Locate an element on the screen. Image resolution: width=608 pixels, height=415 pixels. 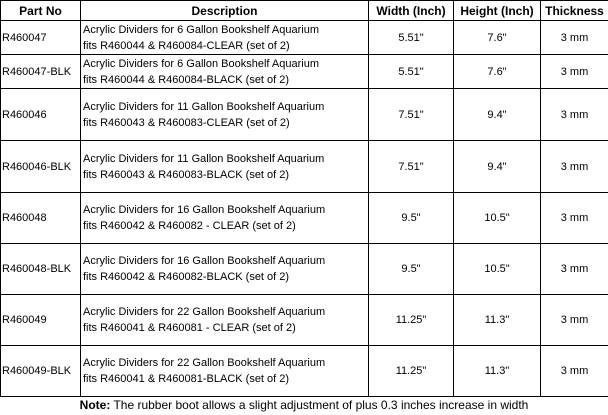
description-line-2: fits R460041 & R460081-BLACK (set of 2) is located at coordinates (186, 379).